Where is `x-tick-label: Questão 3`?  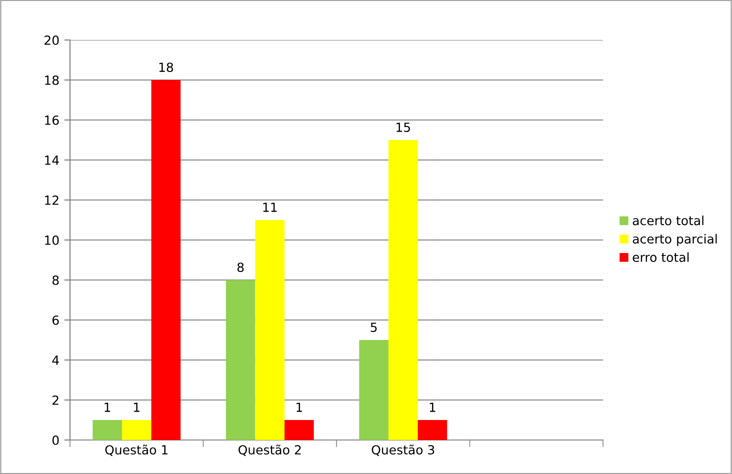
x-tick-label: Questão 3 is located at coordinates (403, 450).